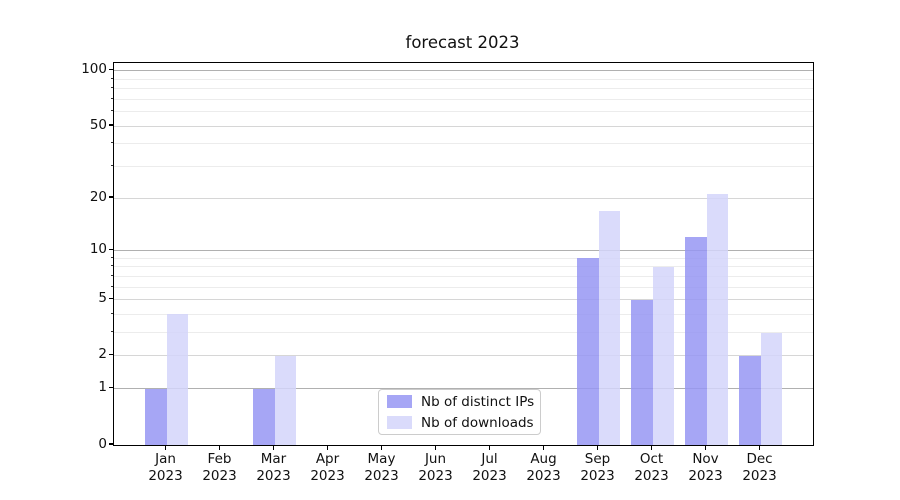  Describe the element at coordinates (219, 467) in the screenshot. I see `x-tick-label-feb: Feb 2023` at that location.